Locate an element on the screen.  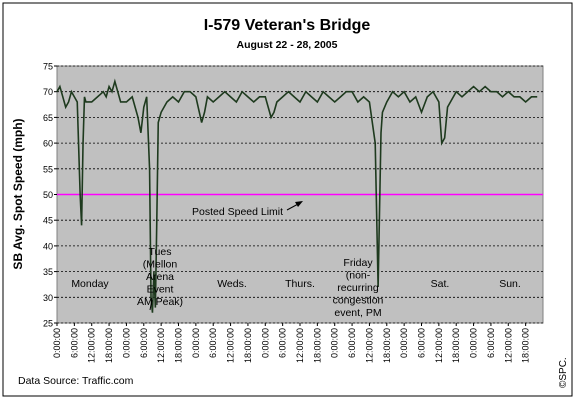
y-tick-label: 55 is located at coordinates (48, 169).